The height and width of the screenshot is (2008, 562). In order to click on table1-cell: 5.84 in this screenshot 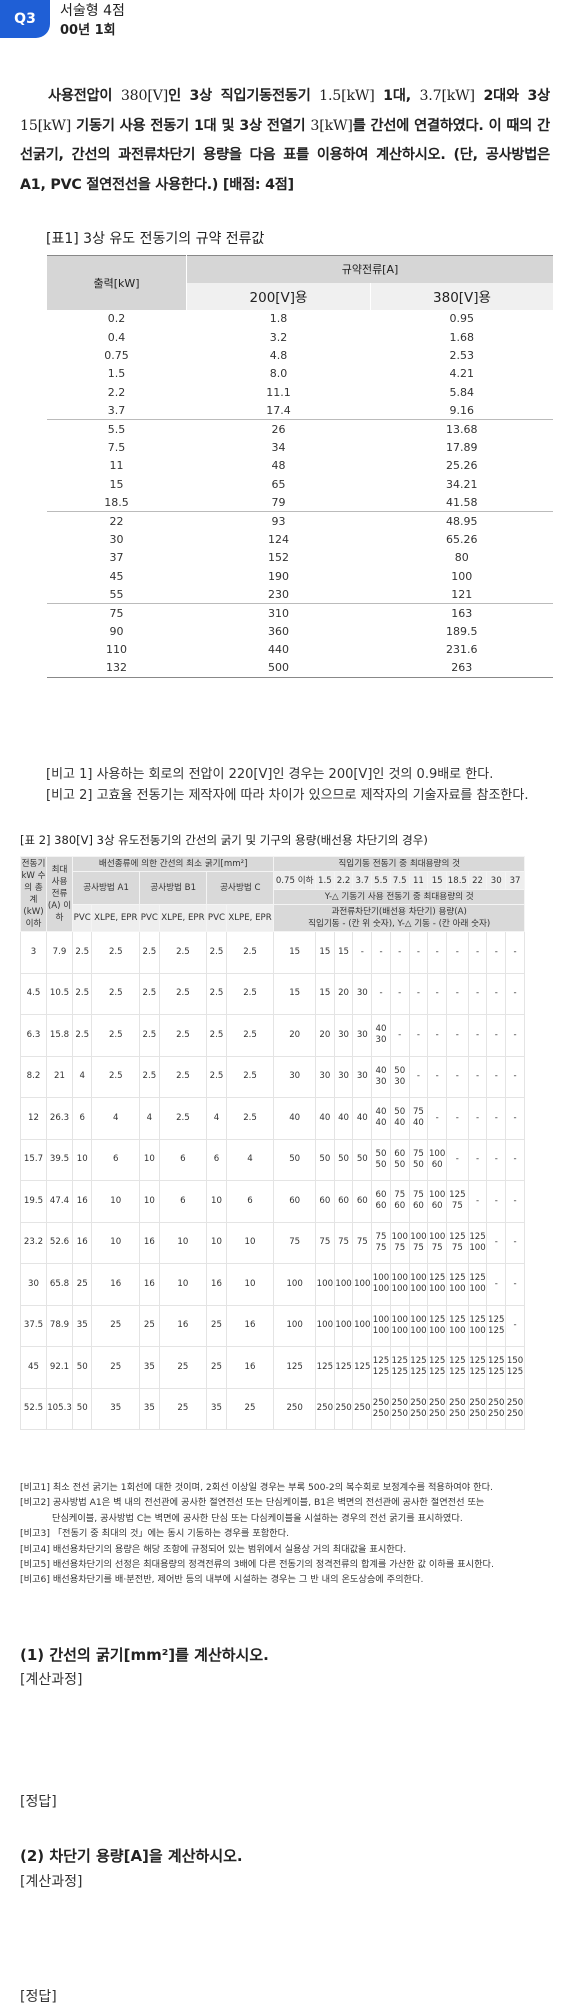, I will do `click(462, 392)`.